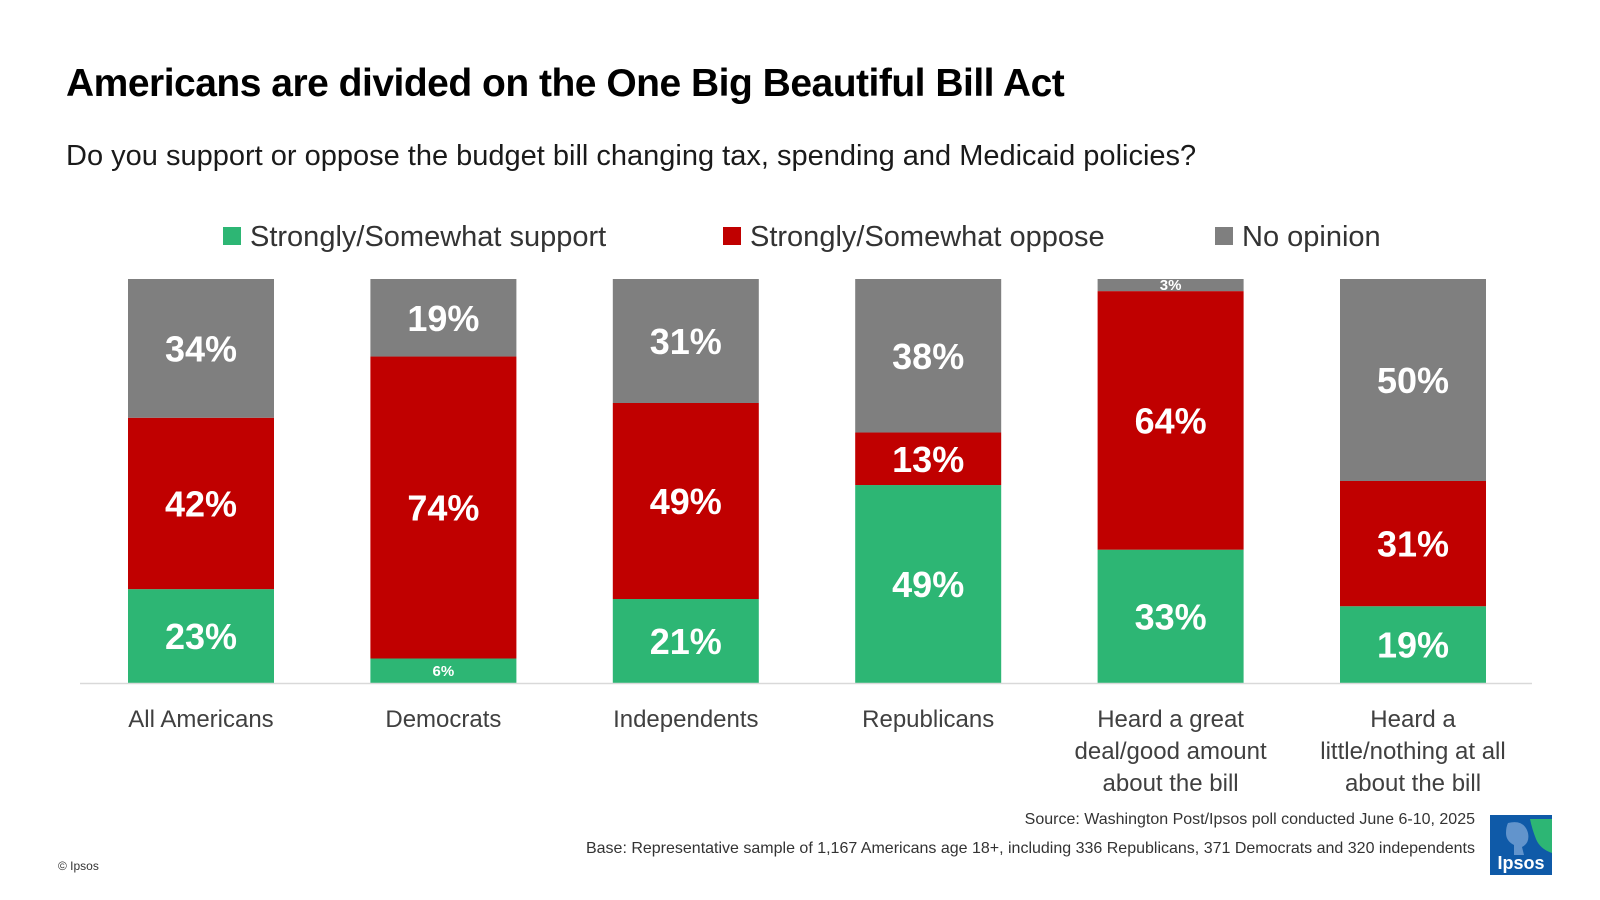 This screenshot has height=900, width=1600. I want to click on category-label-6-3: about the bill, so click(1413, 783).